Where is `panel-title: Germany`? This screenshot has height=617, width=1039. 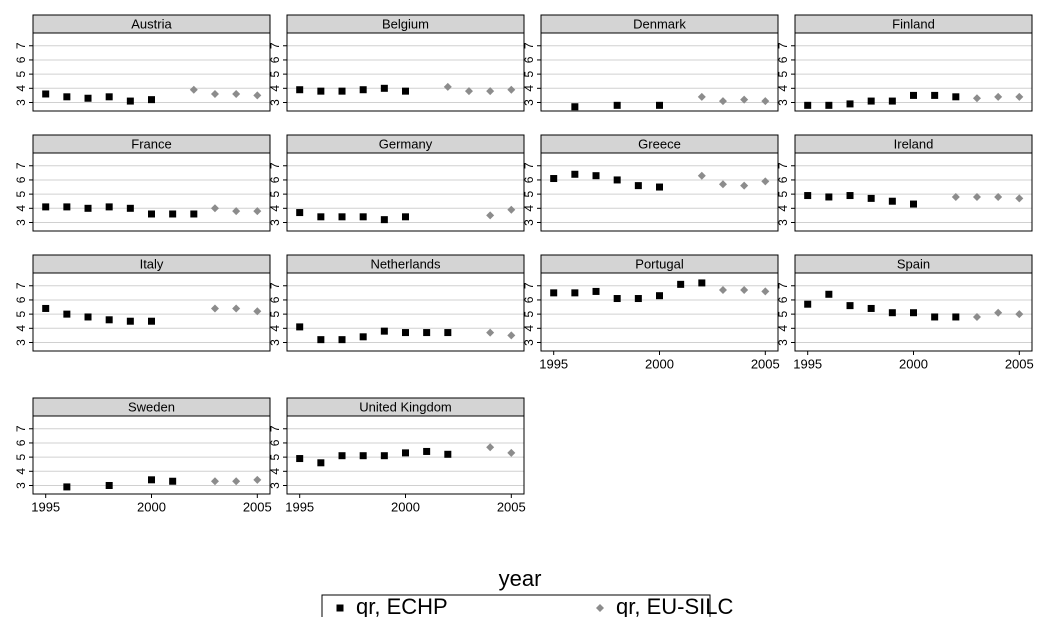
panel-title: Germany is located at coordinates (406, 143).